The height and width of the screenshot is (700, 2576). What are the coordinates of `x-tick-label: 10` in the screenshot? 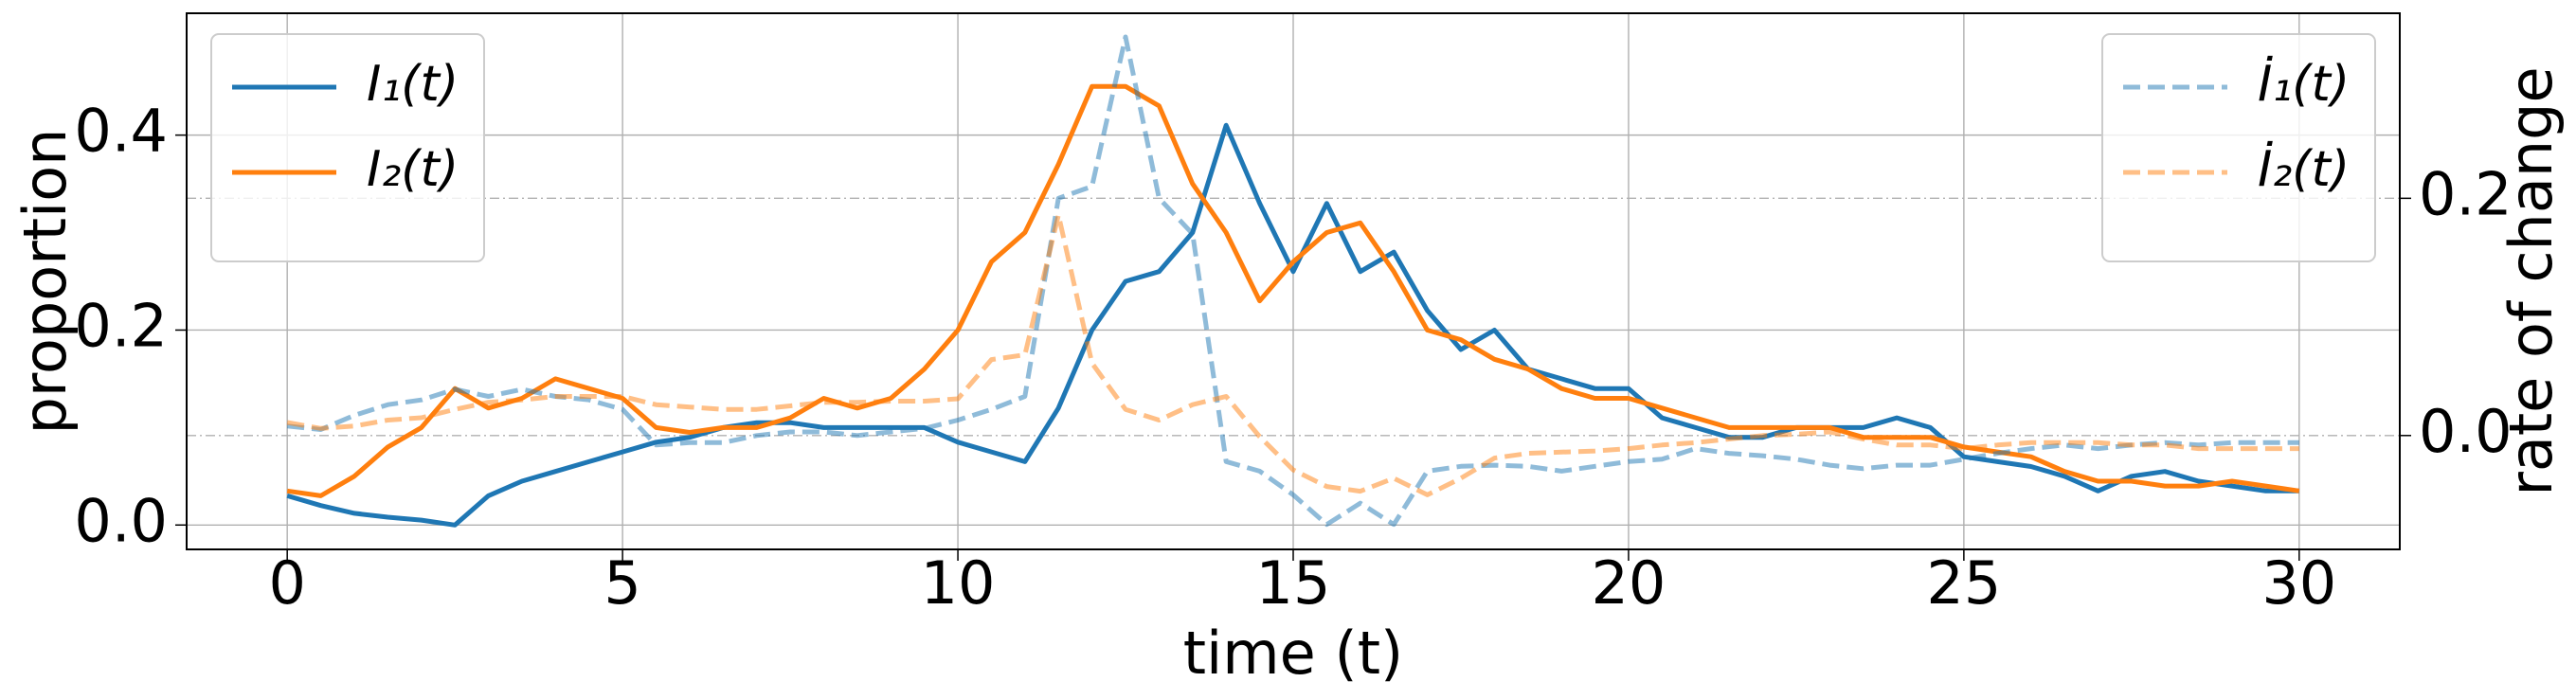 It's located at (958, 583).